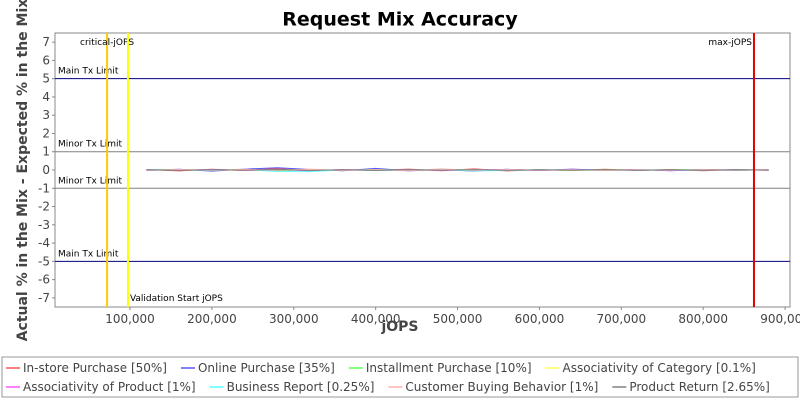 This screenshot has height=400, width=800. What do you see at coordinates (540, 319) in the screenshot?
I see `x-tick-label: 600,000` at bounding box center [540, 319].